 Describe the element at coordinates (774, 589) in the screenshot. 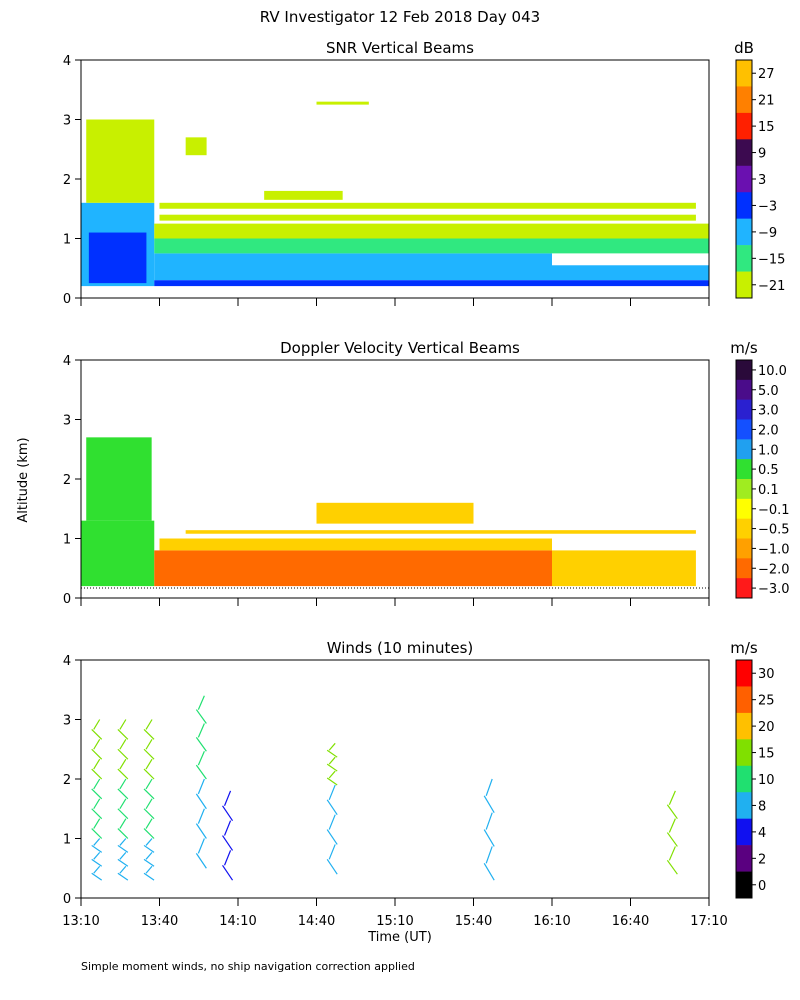

I see `colorbar-label: −3.0` at that location.